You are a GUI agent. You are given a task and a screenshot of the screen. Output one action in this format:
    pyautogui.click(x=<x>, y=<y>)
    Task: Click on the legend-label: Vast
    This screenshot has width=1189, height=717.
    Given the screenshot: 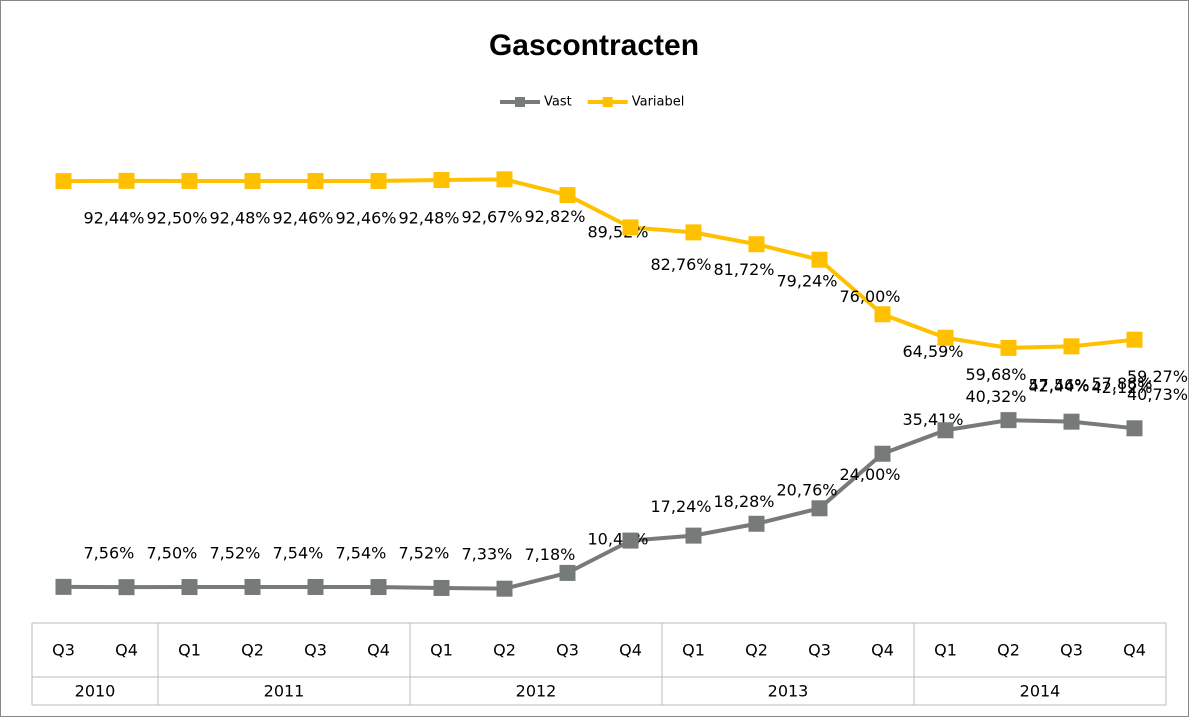 What is the action you would take?
    pyautogui.click(x=558, y=102)
    